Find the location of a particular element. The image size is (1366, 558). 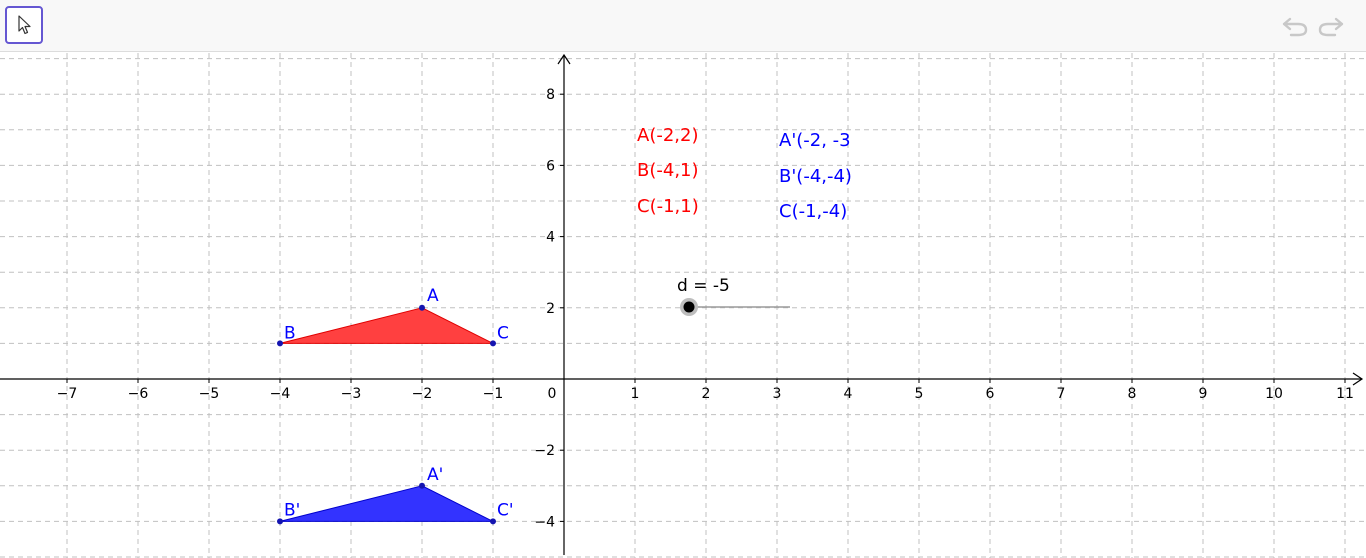

x-tick-label: 3 is located at coordinates (777, 394).